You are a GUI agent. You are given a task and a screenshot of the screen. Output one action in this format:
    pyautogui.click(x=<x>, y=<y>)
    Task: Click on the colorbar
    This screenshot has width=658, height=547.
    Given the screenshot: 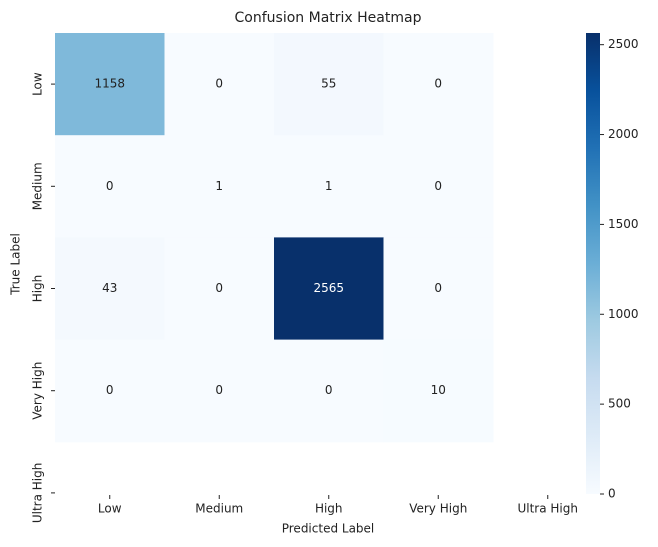 What is the action you would take?
    pyautogui.click(x=593, y=263)
    